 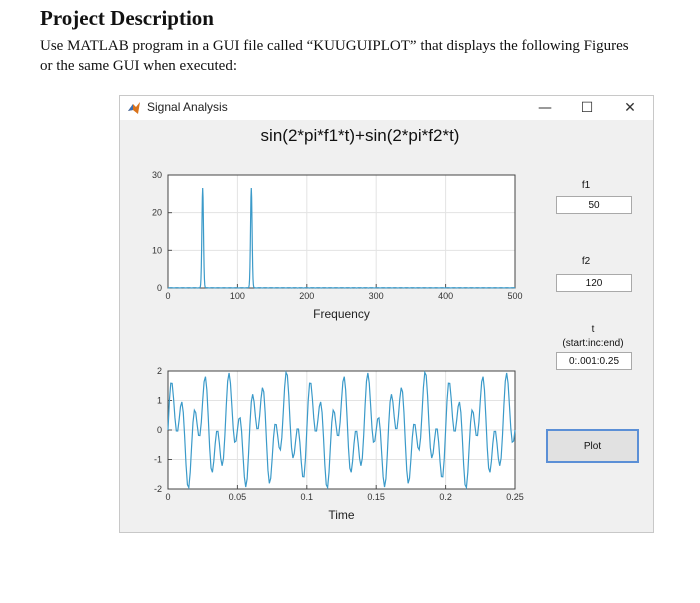 I want to click on maximize-button: ☐, so click(x=587, y=108).